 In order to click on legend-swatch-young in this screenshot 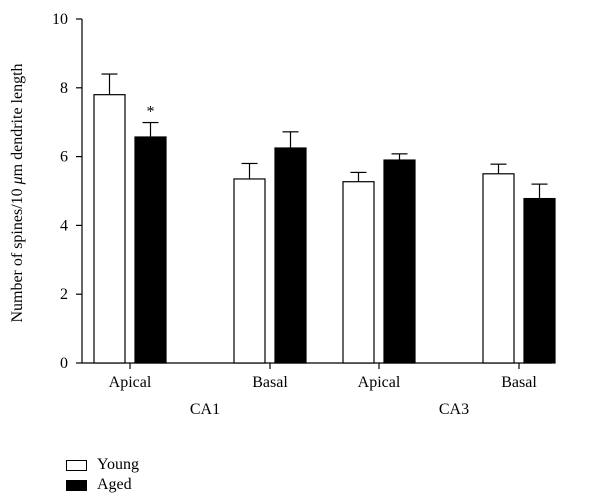, I will do `click(76, 465)`.